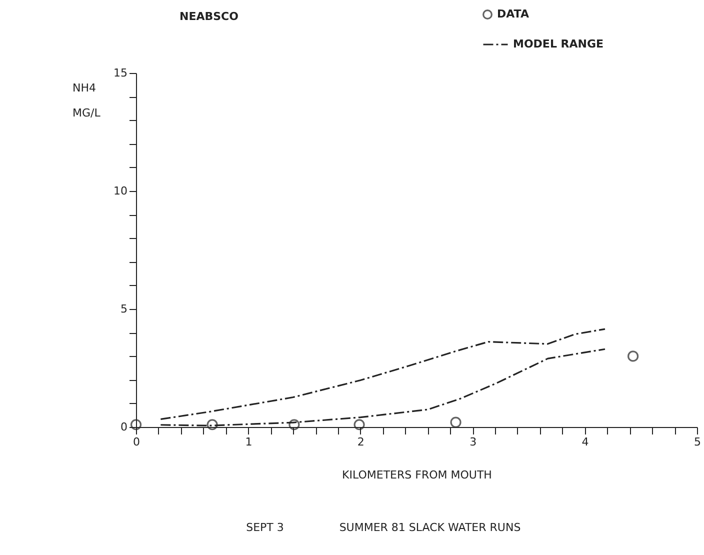  Describe the element at coordinates (430, 527) in the screenshot. I see `text: SUMMER 81 SLACK WATER RUNS` at that location.